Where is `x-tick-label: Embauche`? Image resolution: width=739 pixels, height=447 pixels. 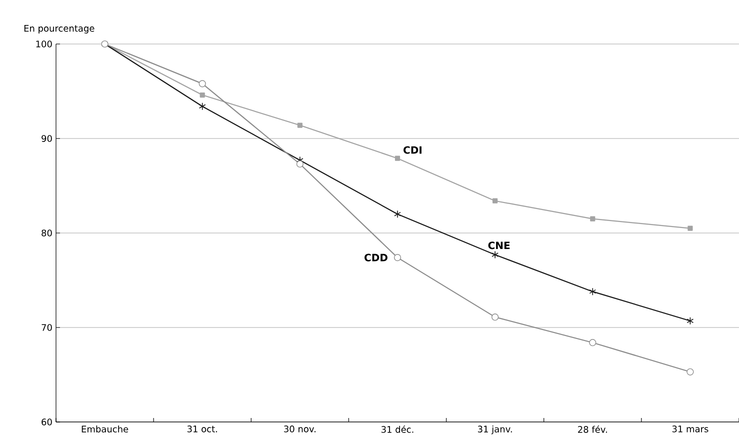 x-tick-label: Embauche is located at coordinates (105, 429).